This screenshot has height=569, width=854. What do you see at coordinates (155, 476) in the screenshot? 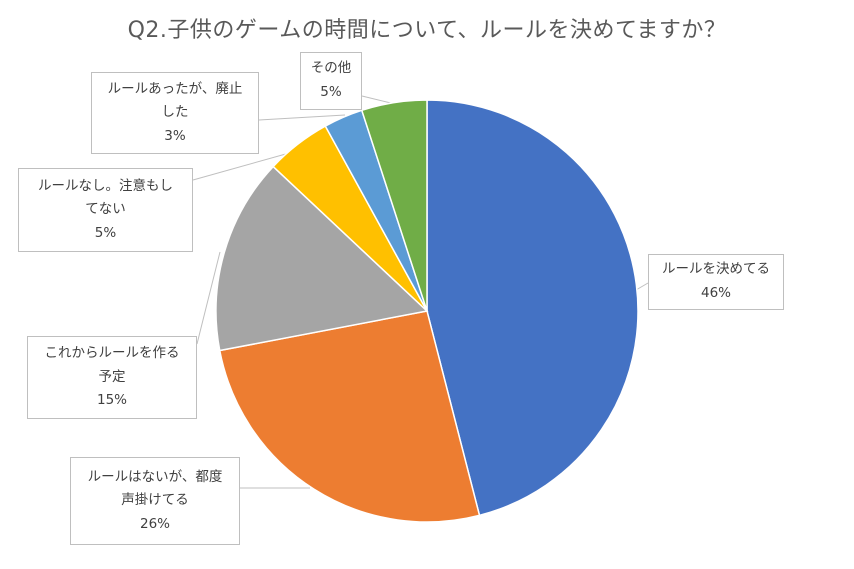
I see `slice-label-text: ルールはないが、都度` at bounding box center [155, 476].